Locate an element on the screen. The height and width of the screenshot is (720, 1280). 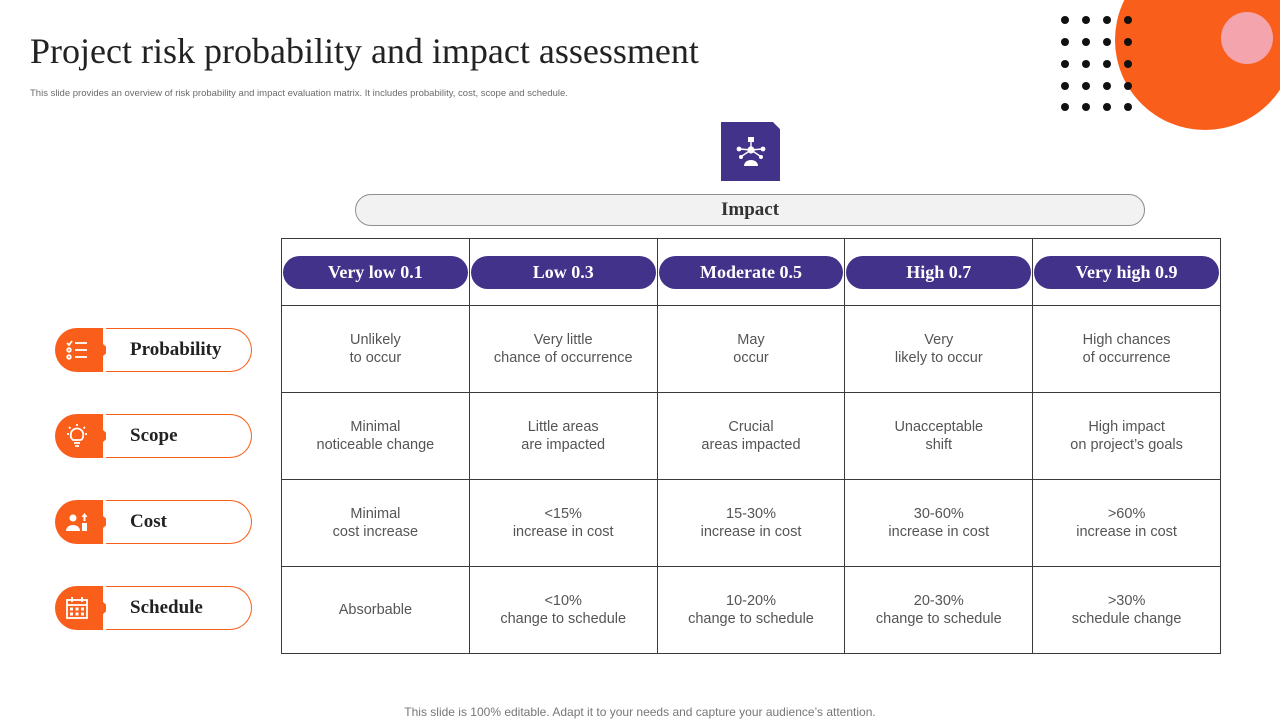
table-cell: Minimal noticeable change is located at coordinates (375, 436).